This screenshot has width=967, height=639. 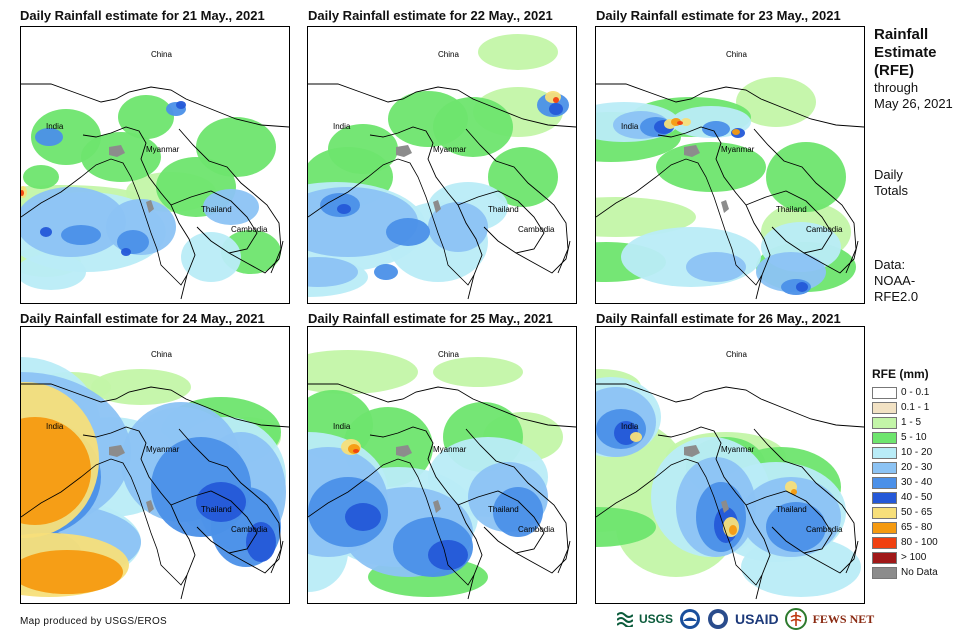 What do you see at coordinates (94, 621) in the screenshot?
I see `credit-text: Map produced by USGS/EROS` at bounding box center [94, 621].